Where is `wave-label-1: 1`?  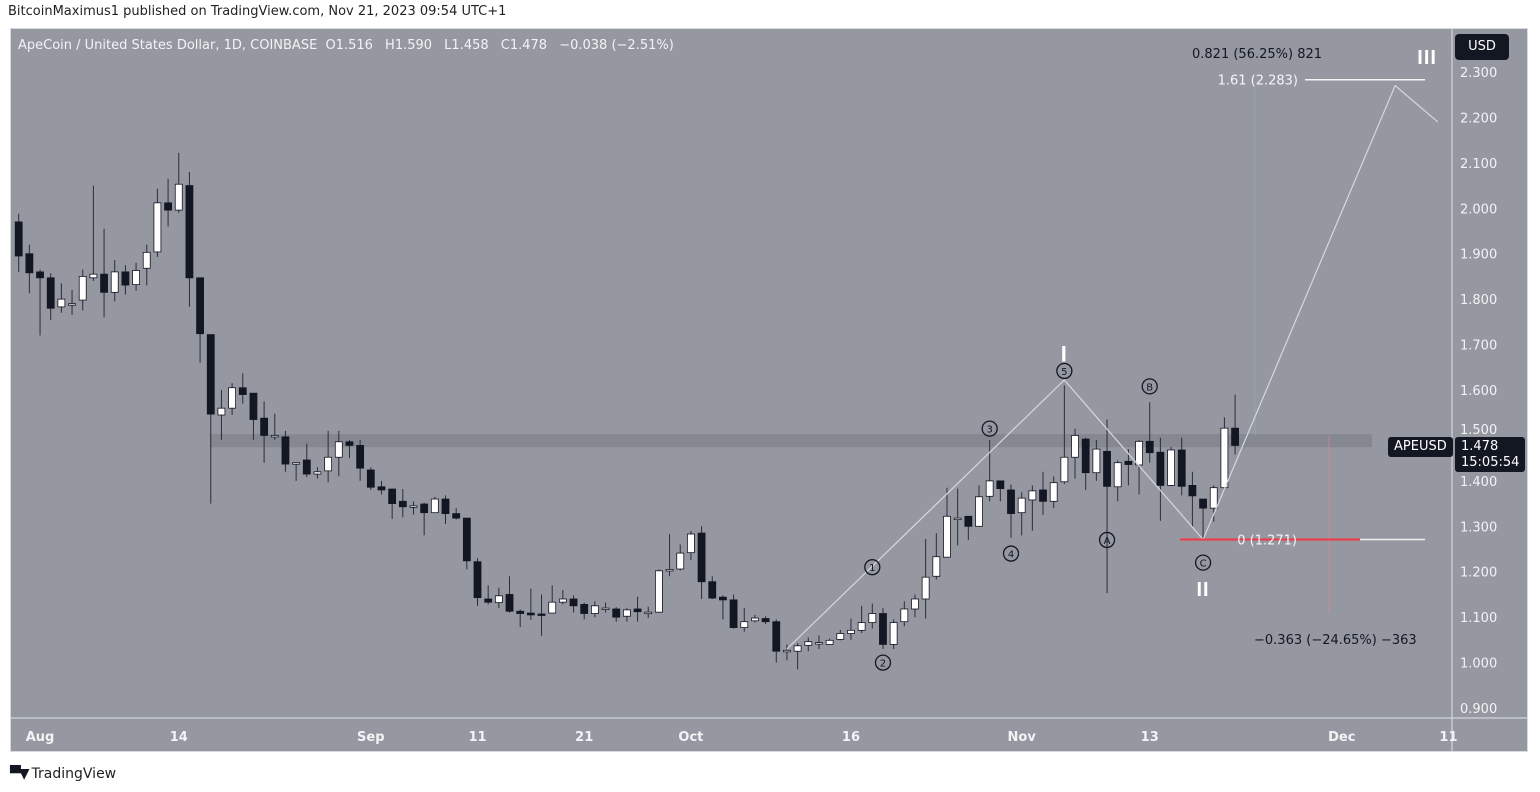
wave-label-1: 1 is located at coordinates (872, 568).